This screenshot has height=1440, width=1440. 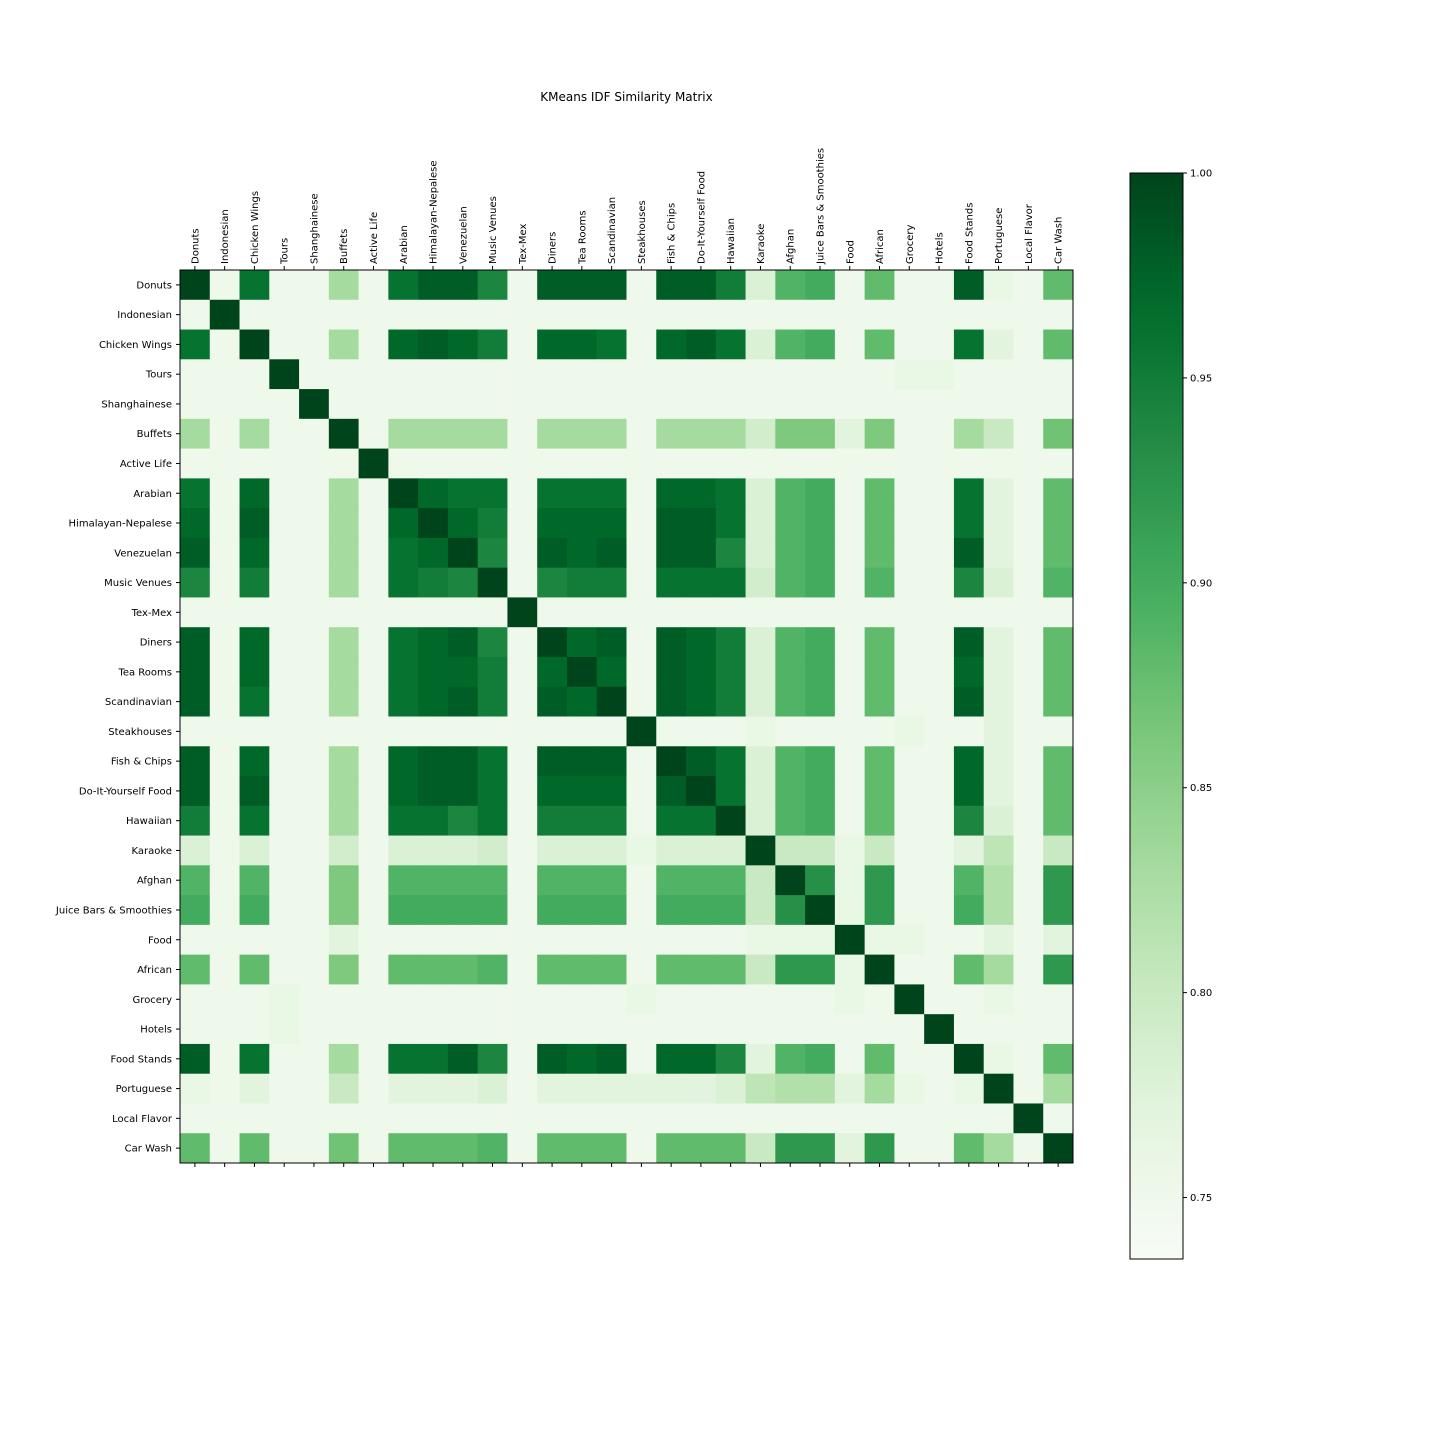 What do you see at coordinates (641, 880) in the screenshot?
I see `heatmap-cell-afghan-x-steakhouses` at bounding box center [641, 880].